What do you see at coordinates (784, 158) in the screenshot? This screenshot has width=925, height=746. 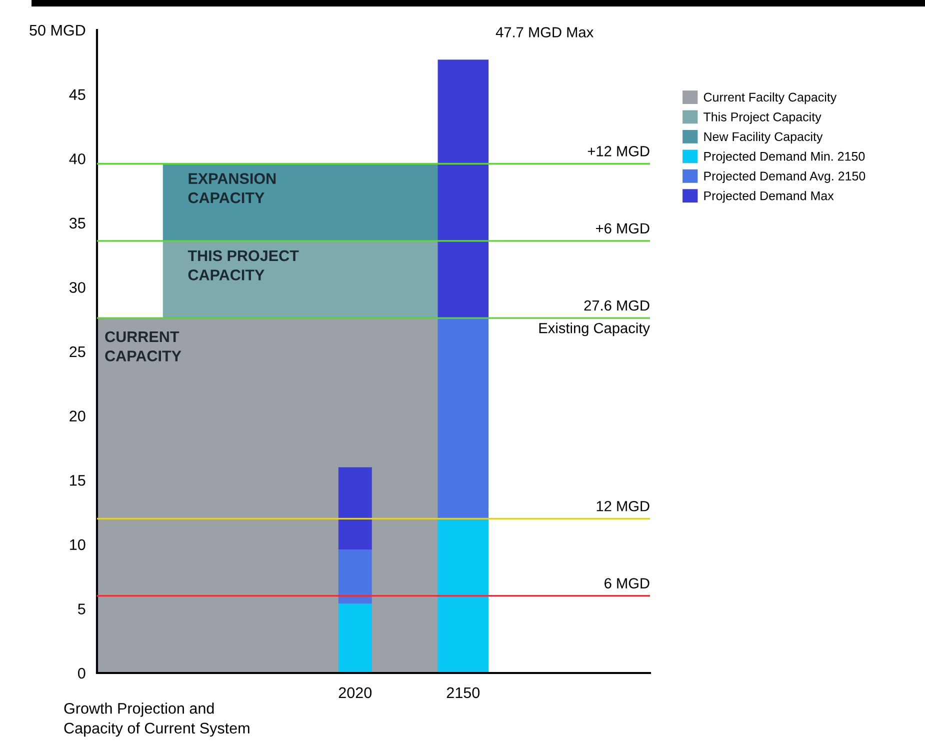 I see `legend-label: Projected Demand Min. 2150` at bounding box center [784, 158].